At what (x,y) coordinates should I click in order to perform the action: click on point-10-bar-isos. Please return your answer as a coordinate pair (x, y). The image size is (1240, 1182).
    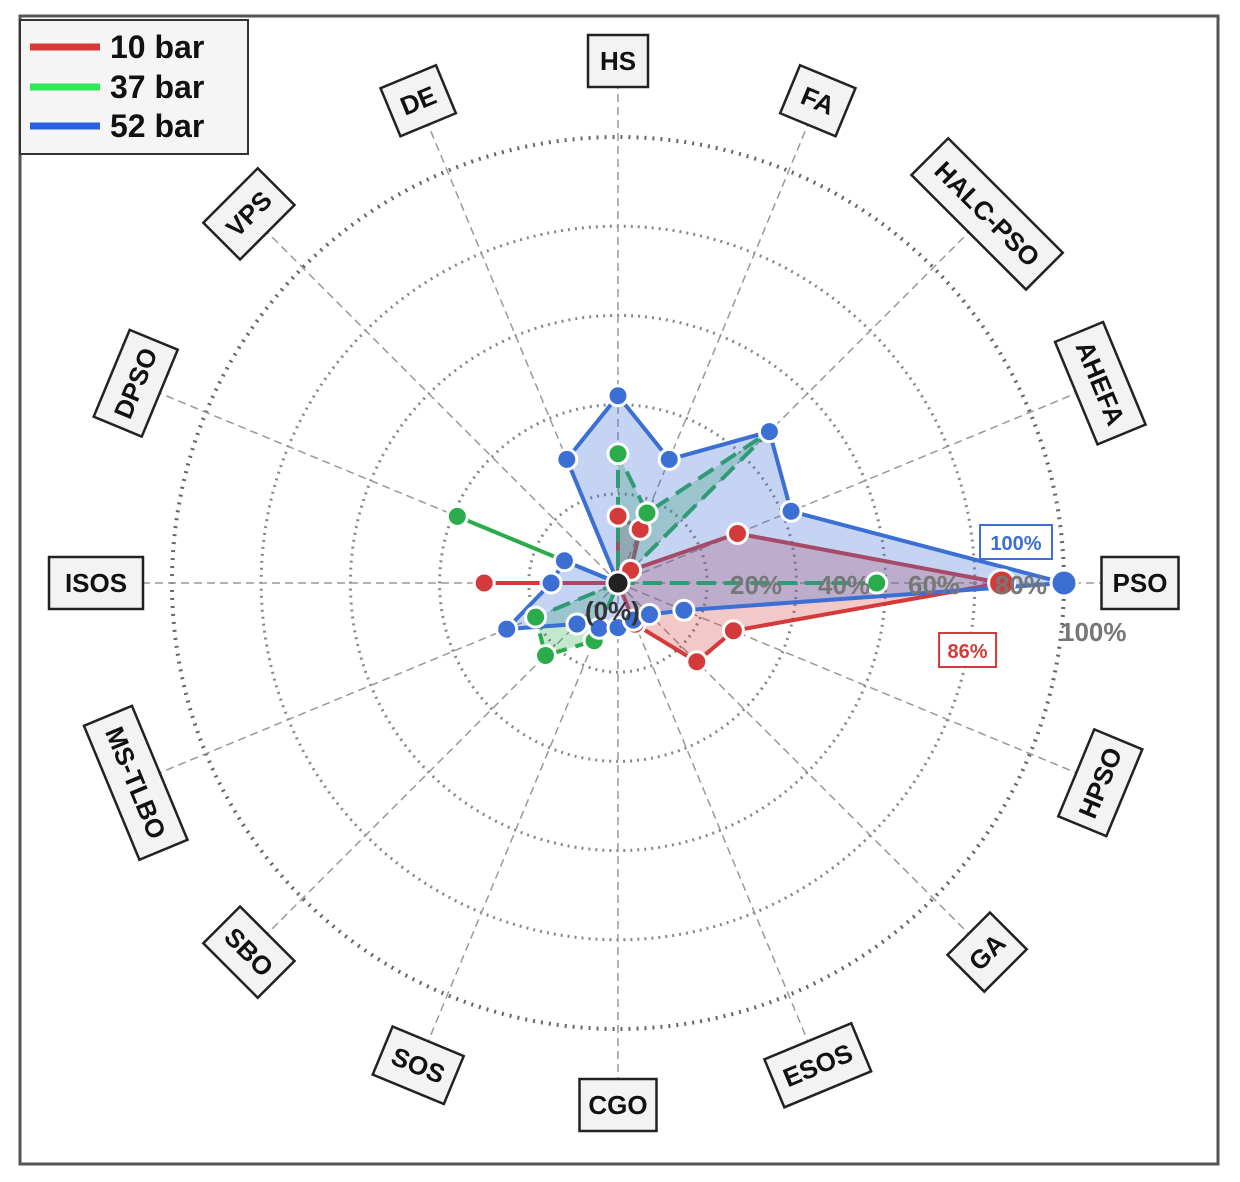
    Looking at the image, I should click on (484, 583).